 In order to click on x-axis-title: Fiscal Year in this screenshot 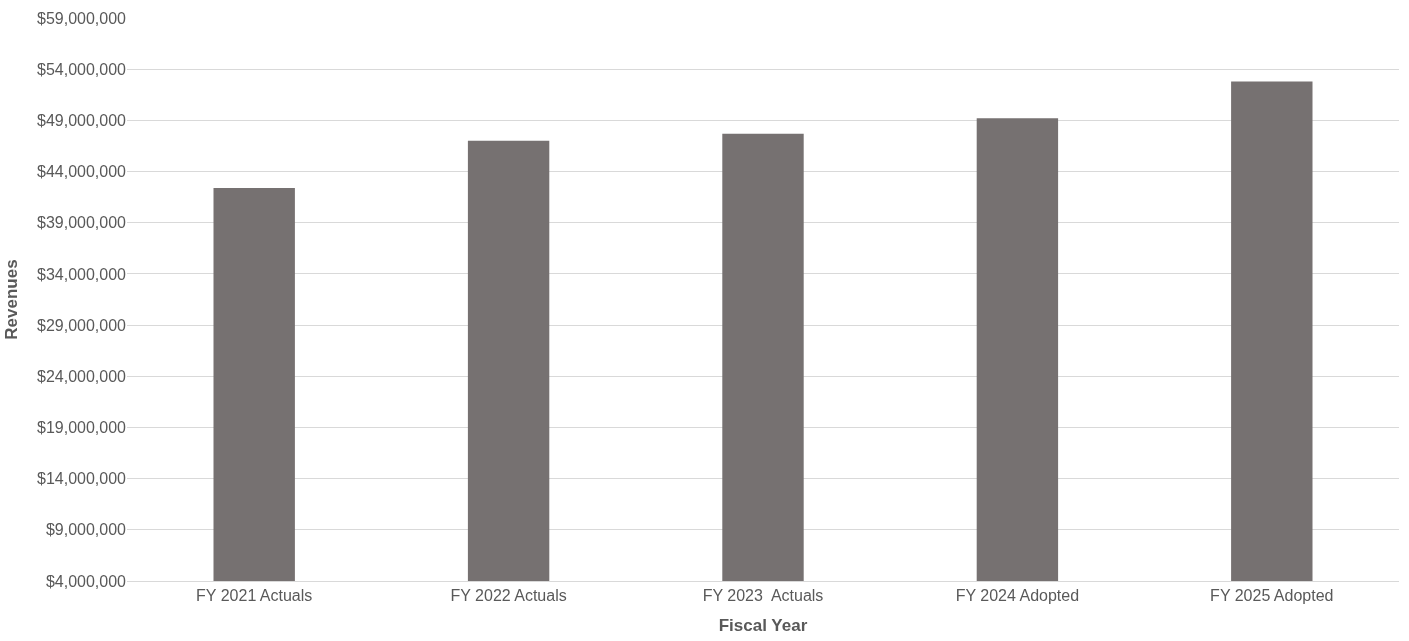, I will do `click(763, 625)`.